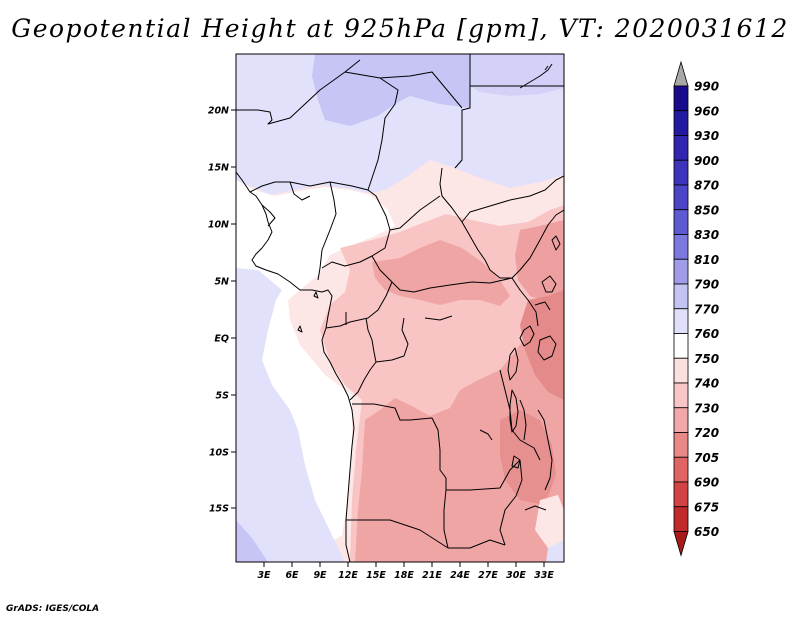 The width and height of the screenshot is (800, 618). I want to click on lon-label: 9E, so click(320, 575).